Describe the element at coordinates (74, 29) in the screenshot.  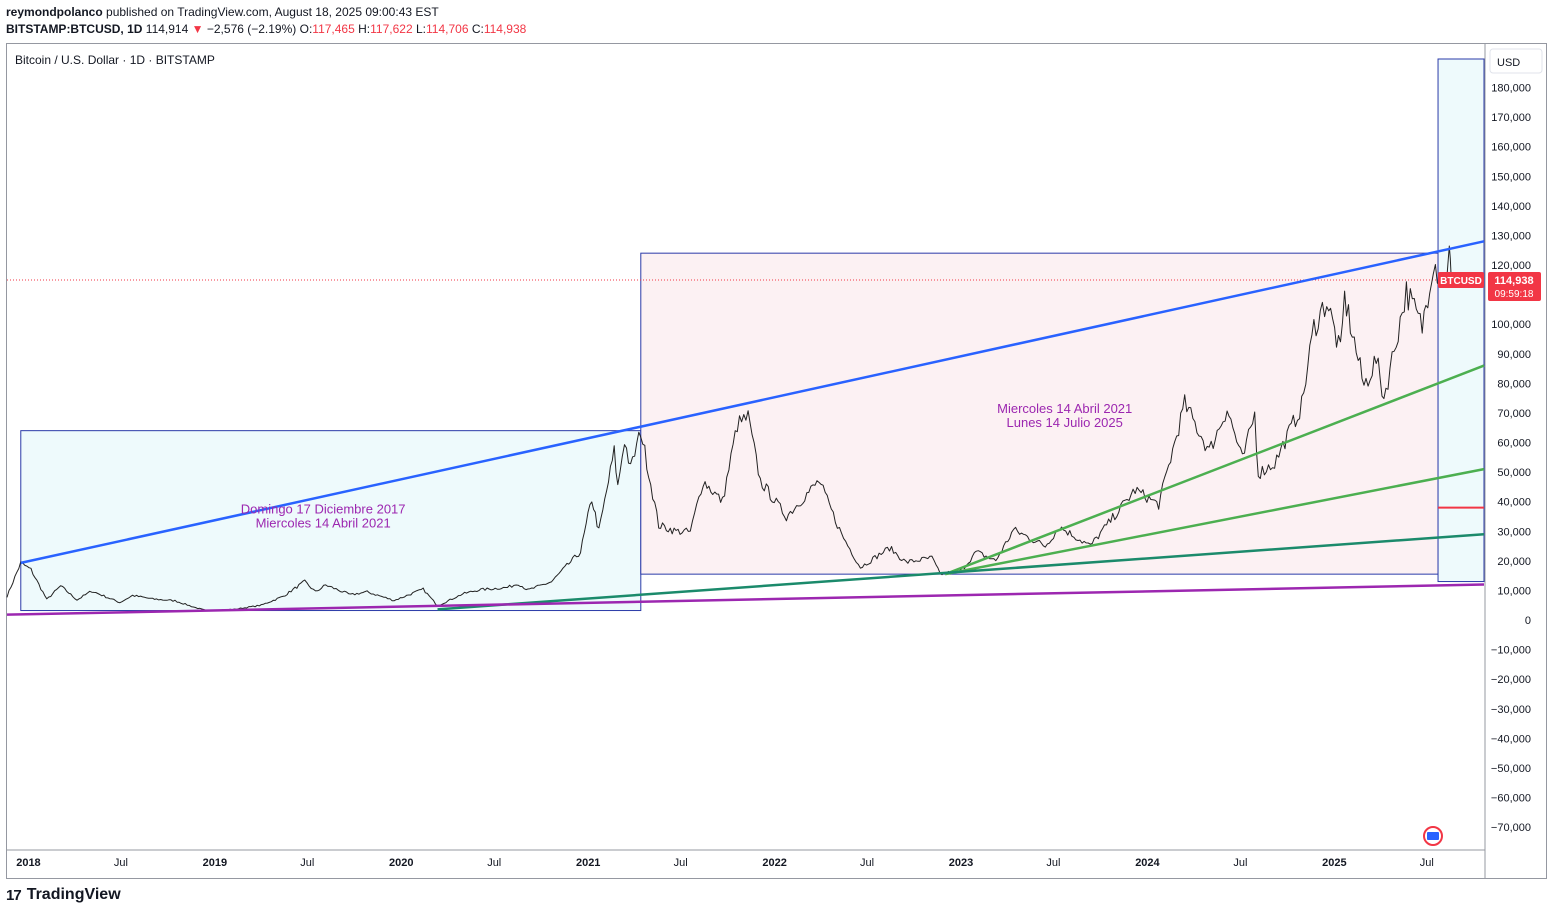
I see `symbol-label: BITSTAMP:BTCUSD, 1D` at that location.